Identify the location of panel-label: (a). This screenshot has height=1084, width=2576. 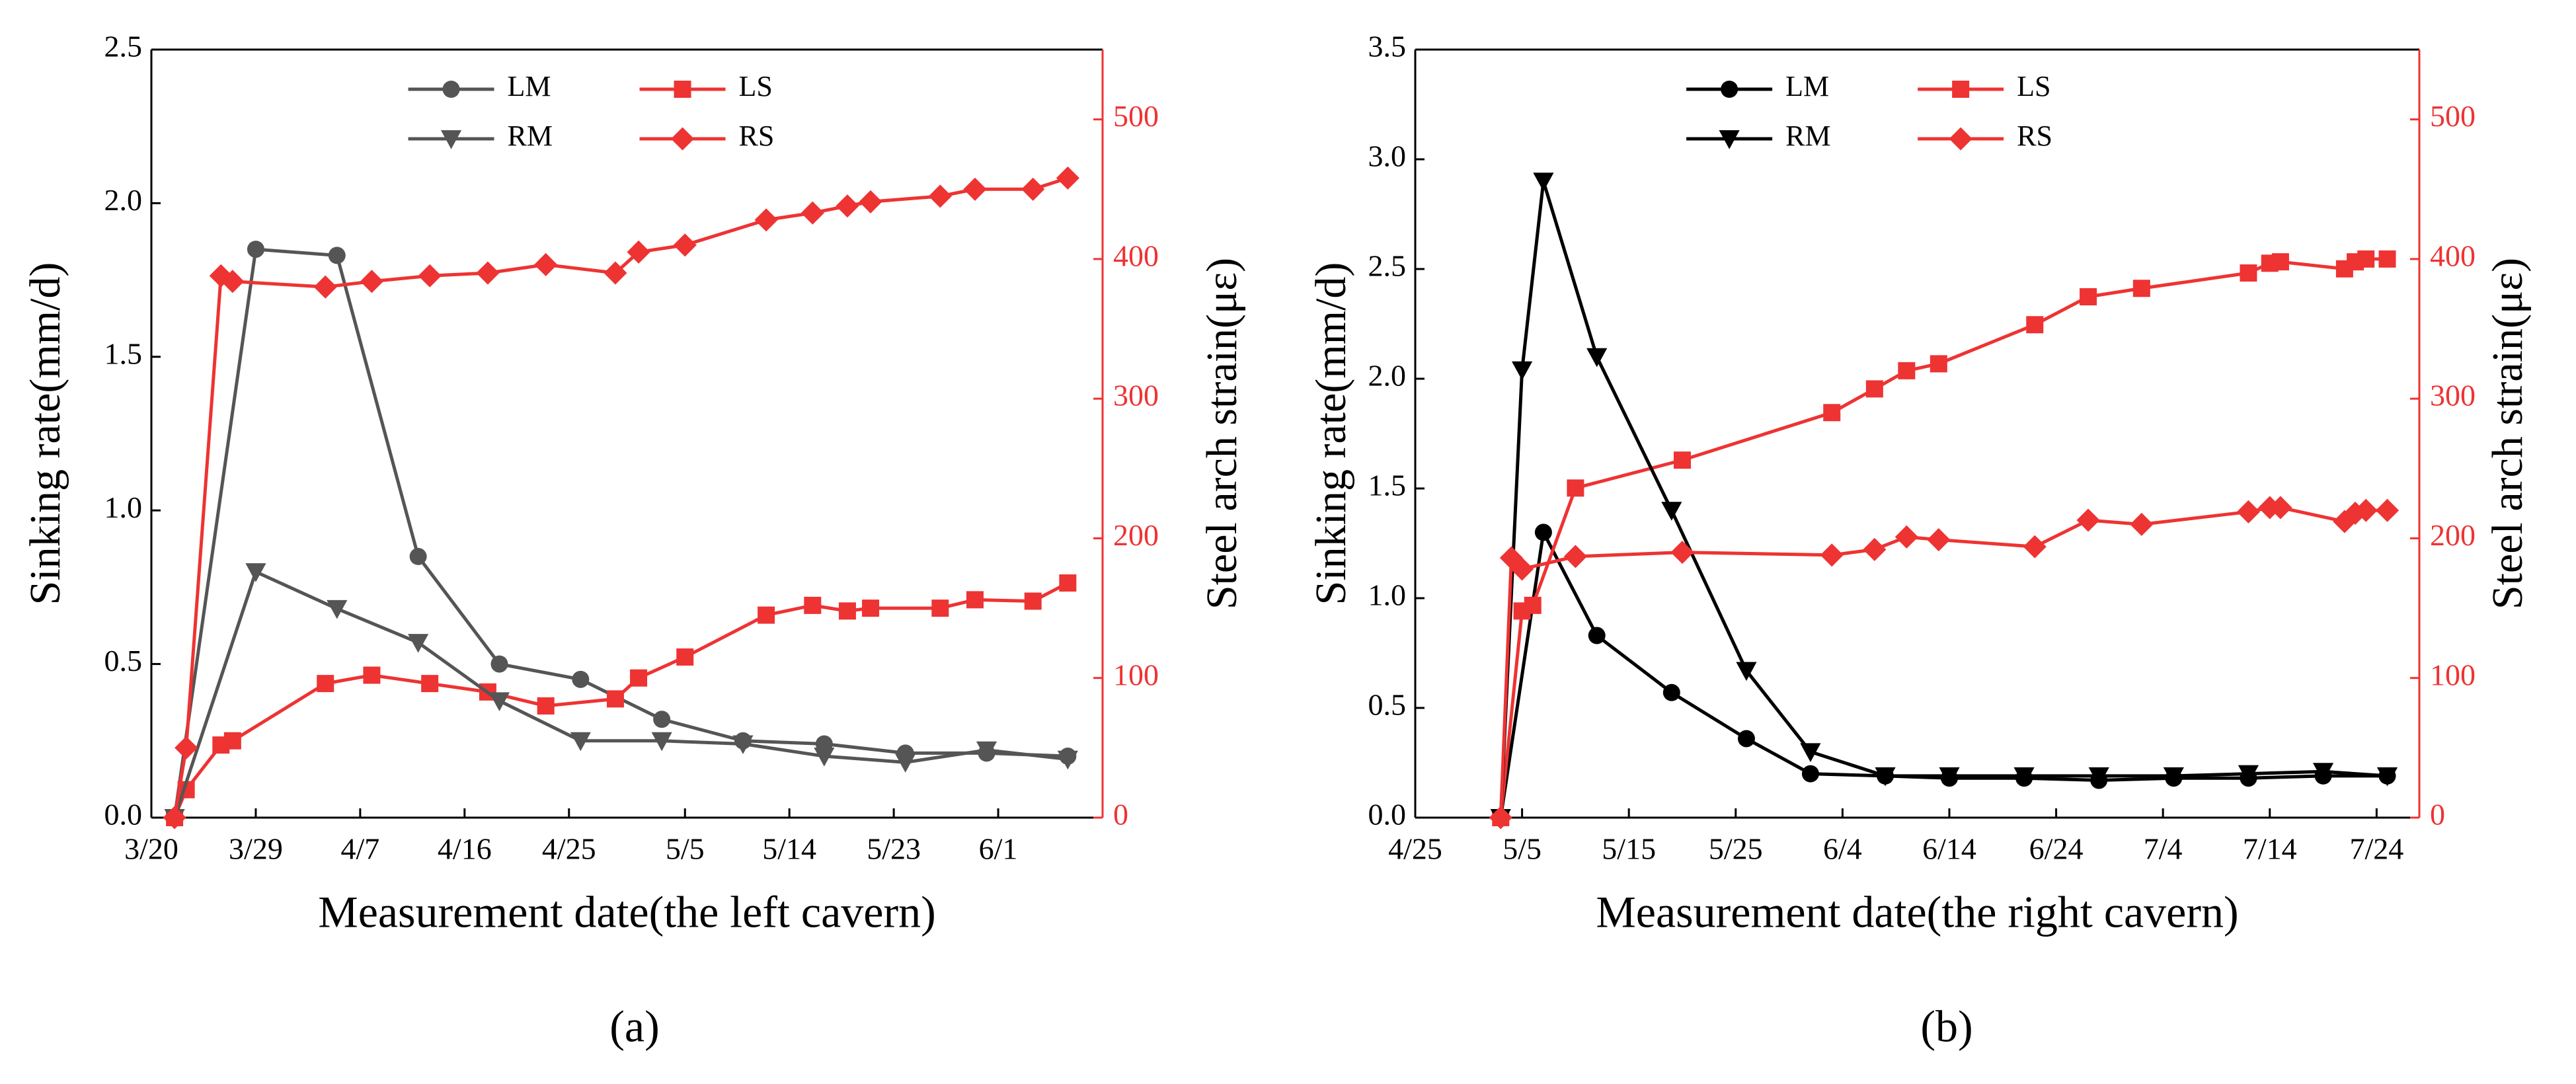
(634, 1026).